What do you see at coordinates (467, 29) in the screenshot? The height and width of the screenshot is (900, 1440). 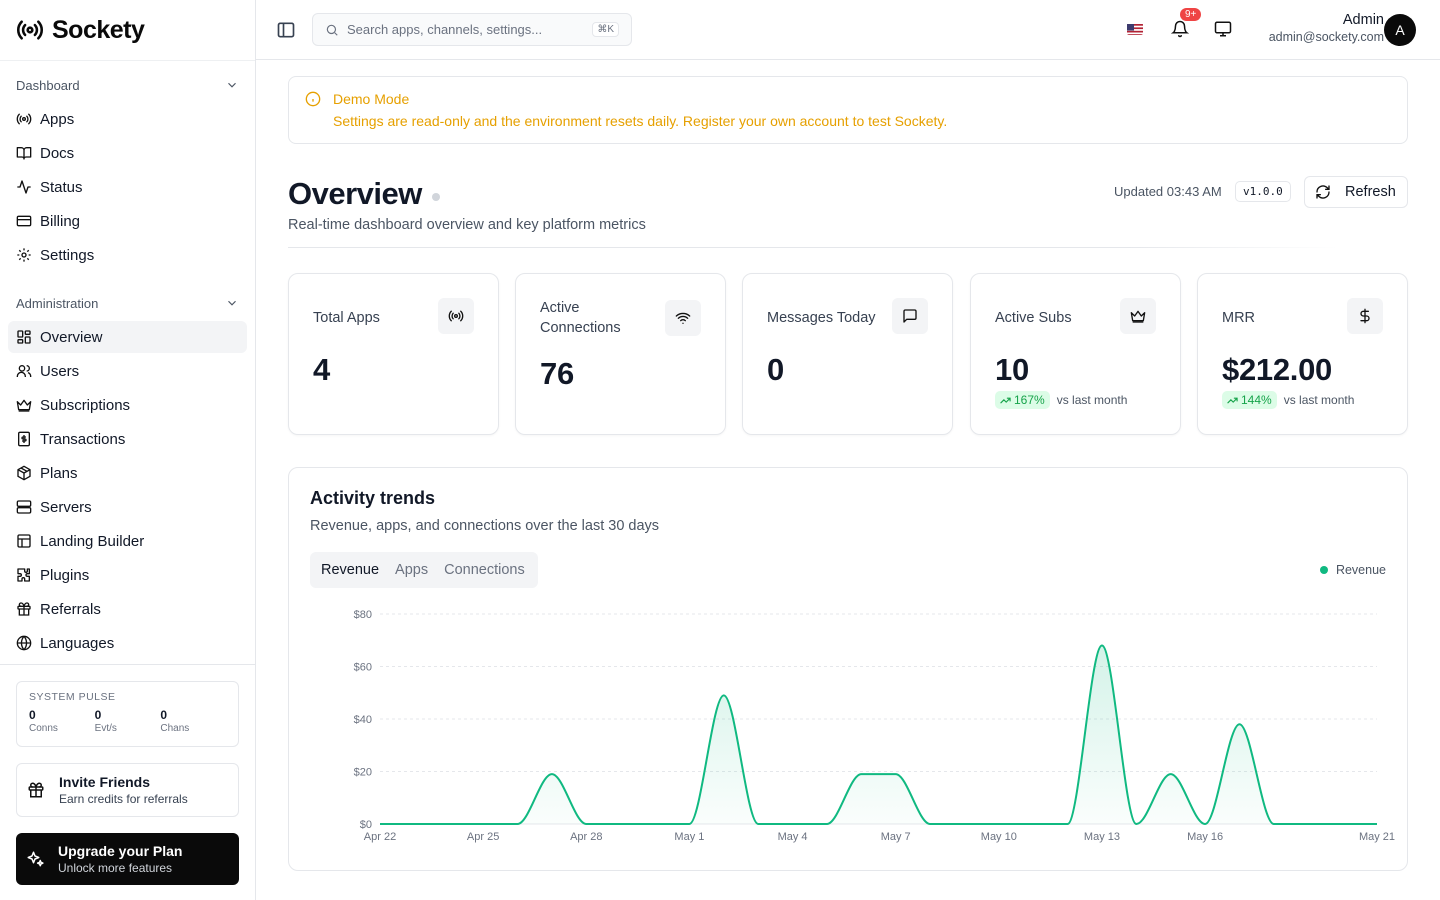 I see `search-input` at bounding box center [467, 29].